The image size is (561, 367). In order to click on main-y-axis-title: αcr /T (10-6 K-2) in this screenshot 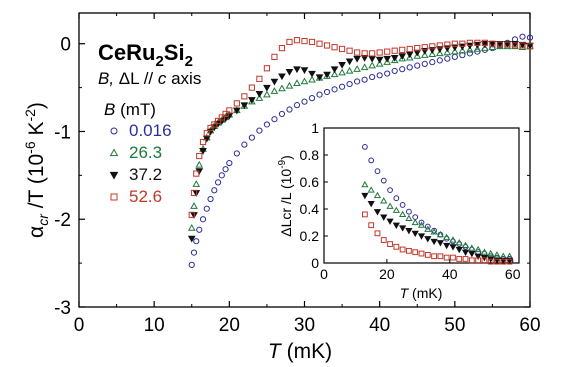, I will do `click(36, 170)`.